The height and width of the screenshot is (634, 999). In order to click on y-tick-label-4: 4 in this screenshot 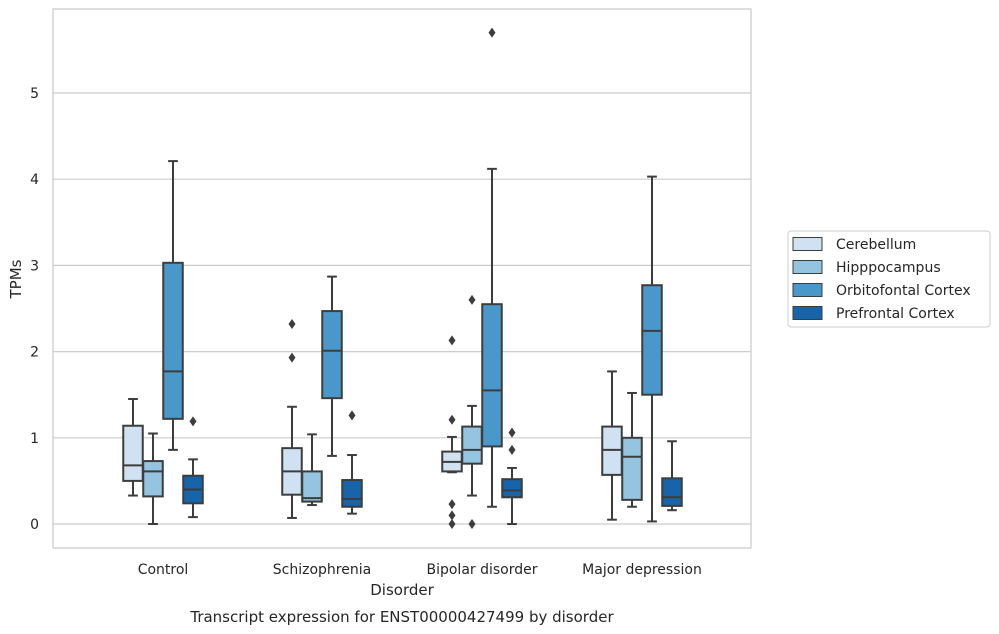, I will do `click(34, 180)`.